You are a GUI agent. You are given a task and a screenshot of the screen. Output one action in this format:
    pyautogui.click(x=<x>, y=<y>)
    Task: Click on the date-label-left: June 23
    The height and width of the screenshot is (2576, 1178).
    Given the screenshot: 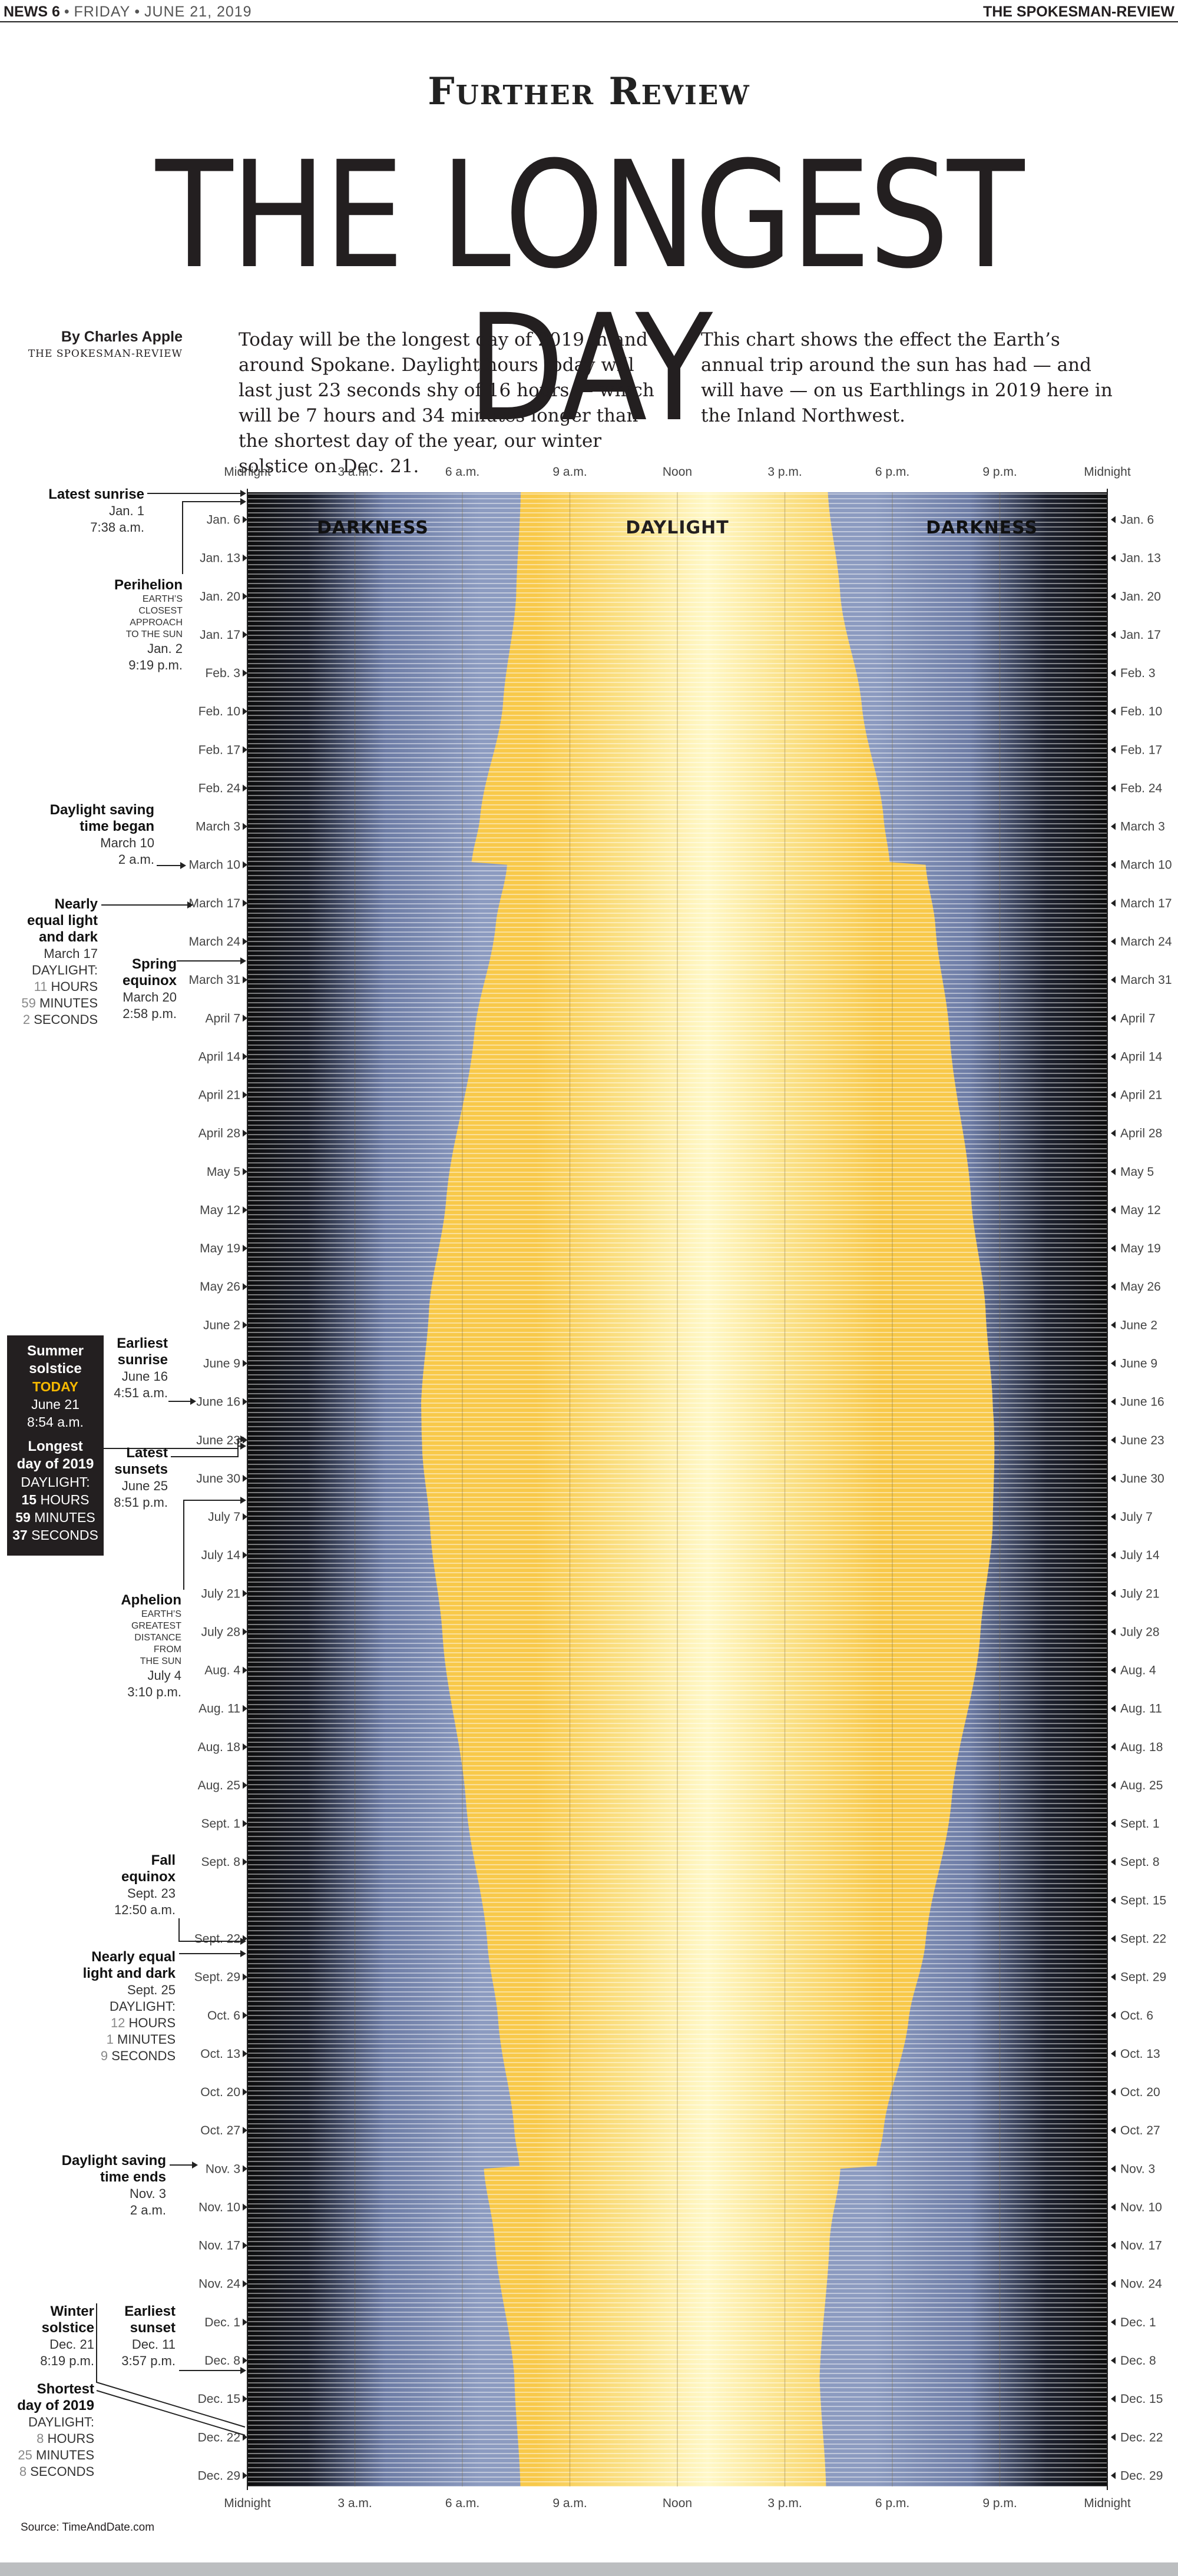 What is the action you would take?
    pyautogui.click(x=218, y=1441)
    